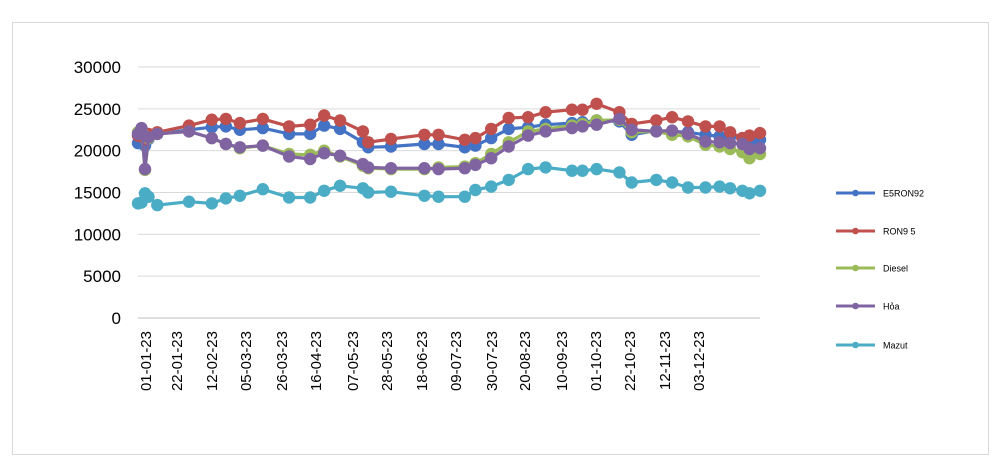 This screenshot has width=1000, height=467. Describe the element at coordinates (876, 232) in the screenshot. I see `legend-item: RON9 5` at that location.